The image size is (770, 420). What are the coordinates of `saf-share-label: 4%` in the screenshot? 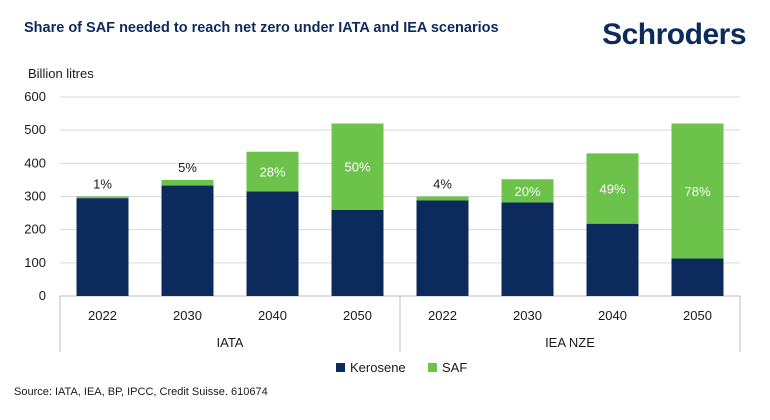 It's located at (442, 184).